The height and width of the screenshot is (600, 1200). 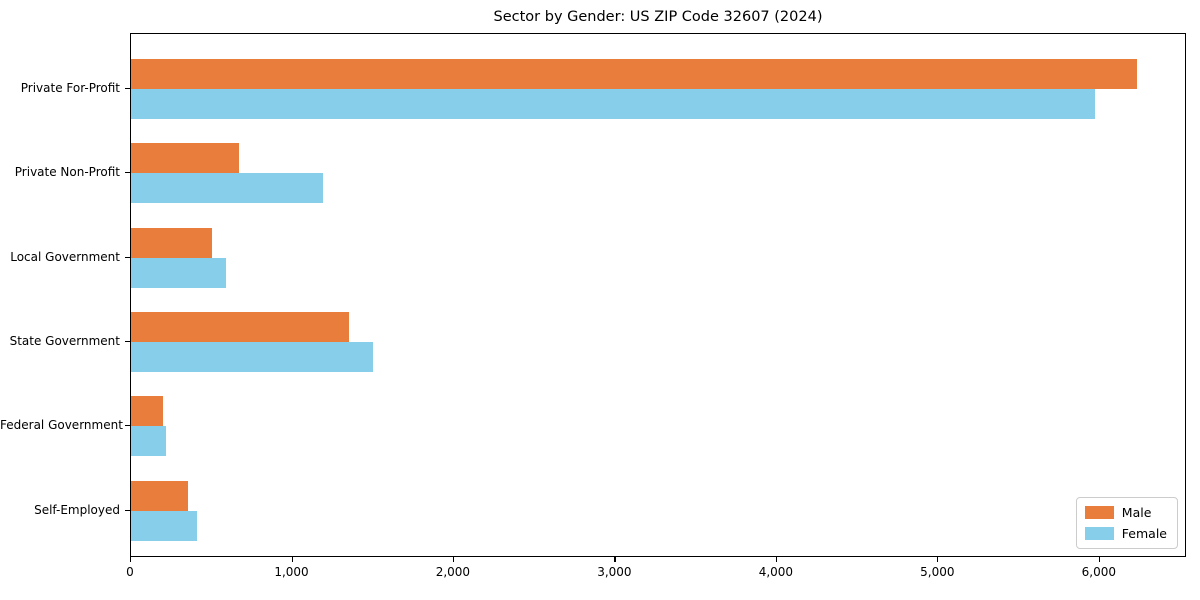 I want to click on legend: Male Female, so click(x=1126, y=523).